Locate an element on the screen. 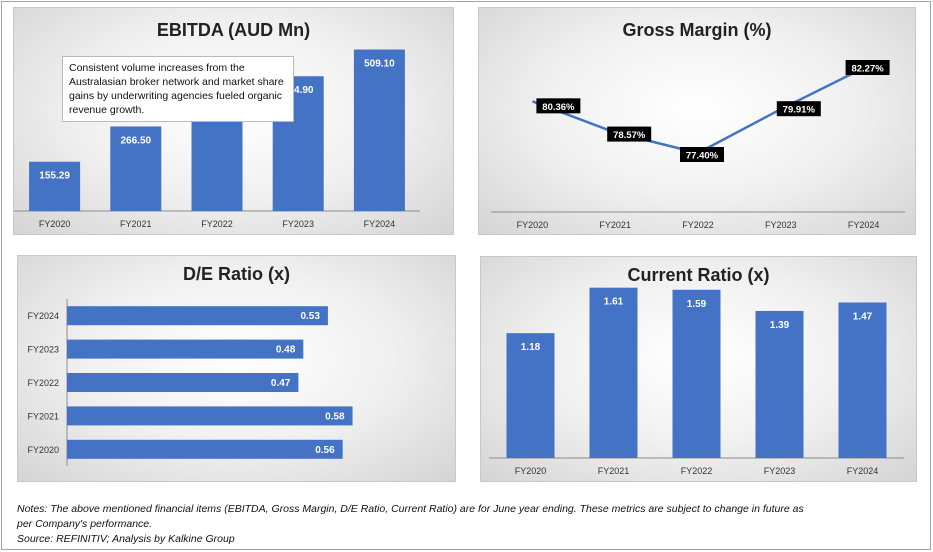  data-label-FY2020: 0.56 is located at coordinates (325, 450).